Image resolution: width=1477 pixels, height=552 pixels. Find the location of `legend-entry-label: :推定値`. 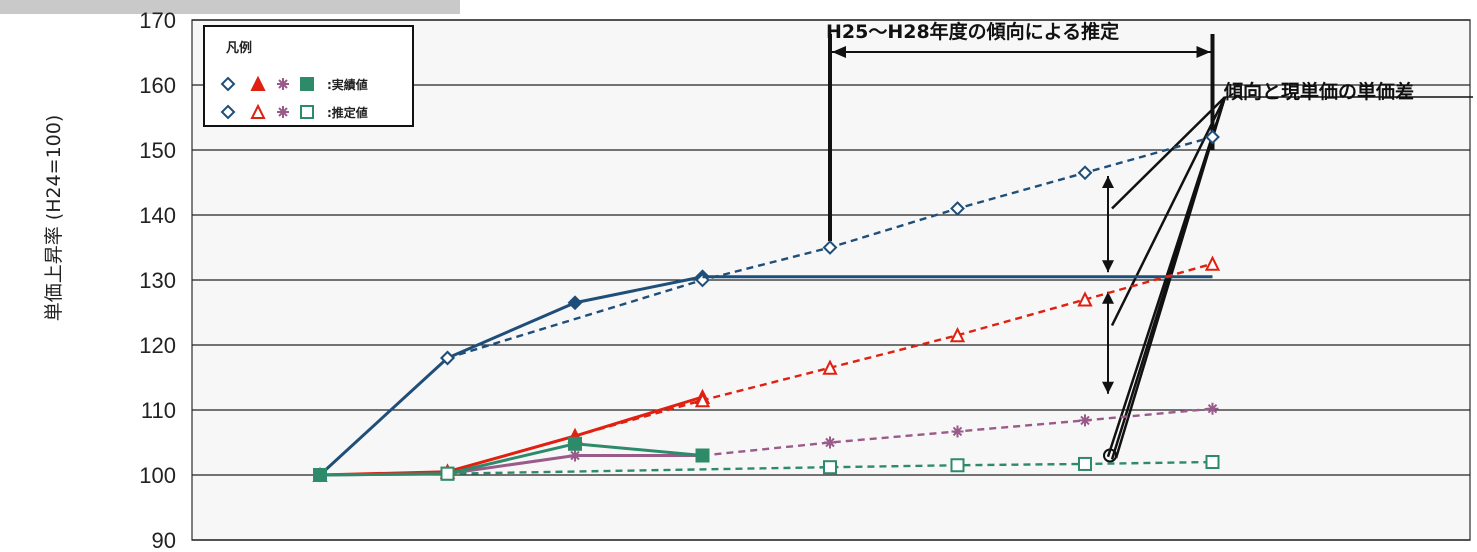

legend-entry-label: :推定値 is located at coordinates (347, 112).